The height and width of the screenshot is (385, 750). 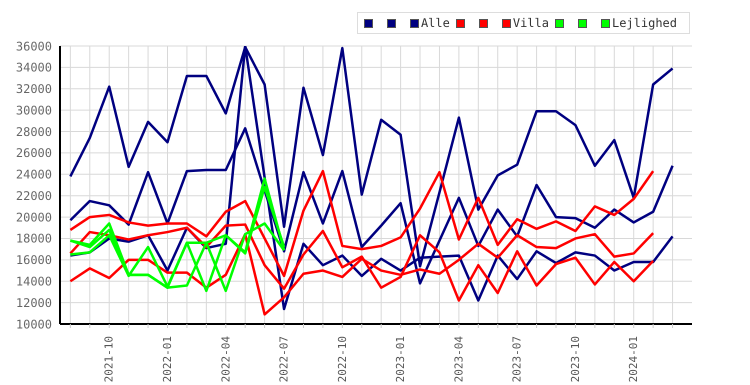 I want to click on y-tick-label: 30000, so click(x=34, y=110).